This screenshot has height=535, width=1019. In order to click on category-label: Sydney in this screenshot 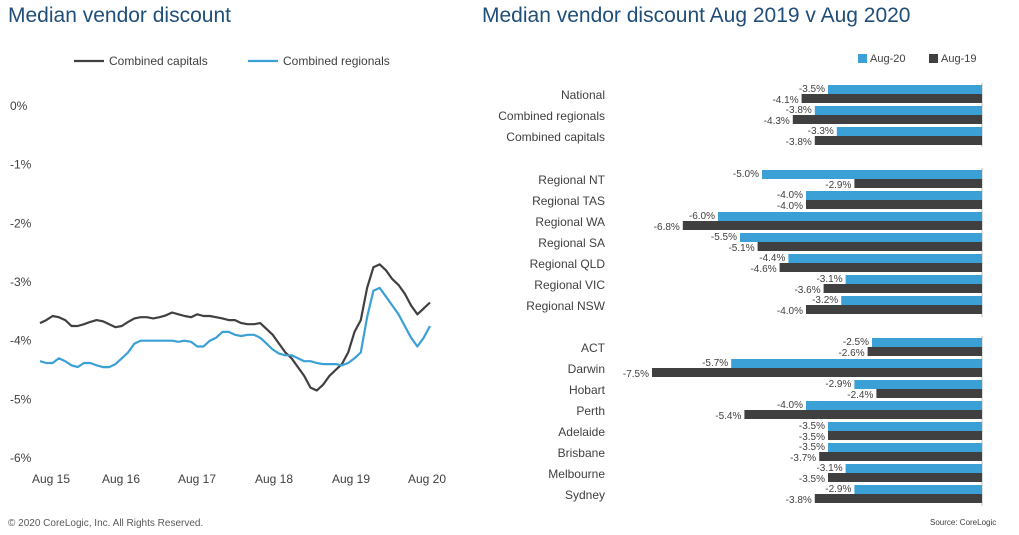, I will do `click(585, 495)`.